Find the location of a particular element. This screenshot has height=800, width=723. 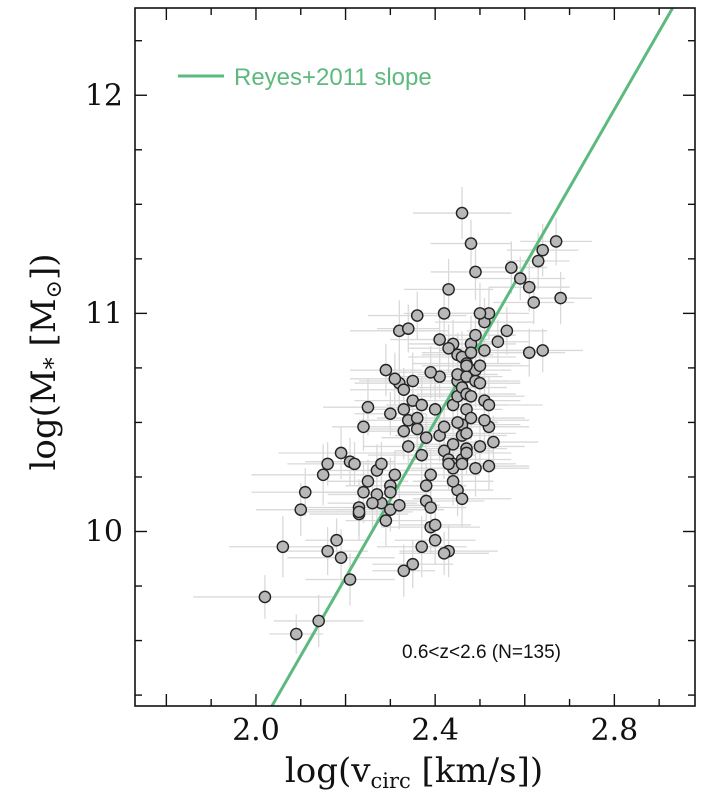

y-tick-label: 11 is located at coordinates (104, 313).